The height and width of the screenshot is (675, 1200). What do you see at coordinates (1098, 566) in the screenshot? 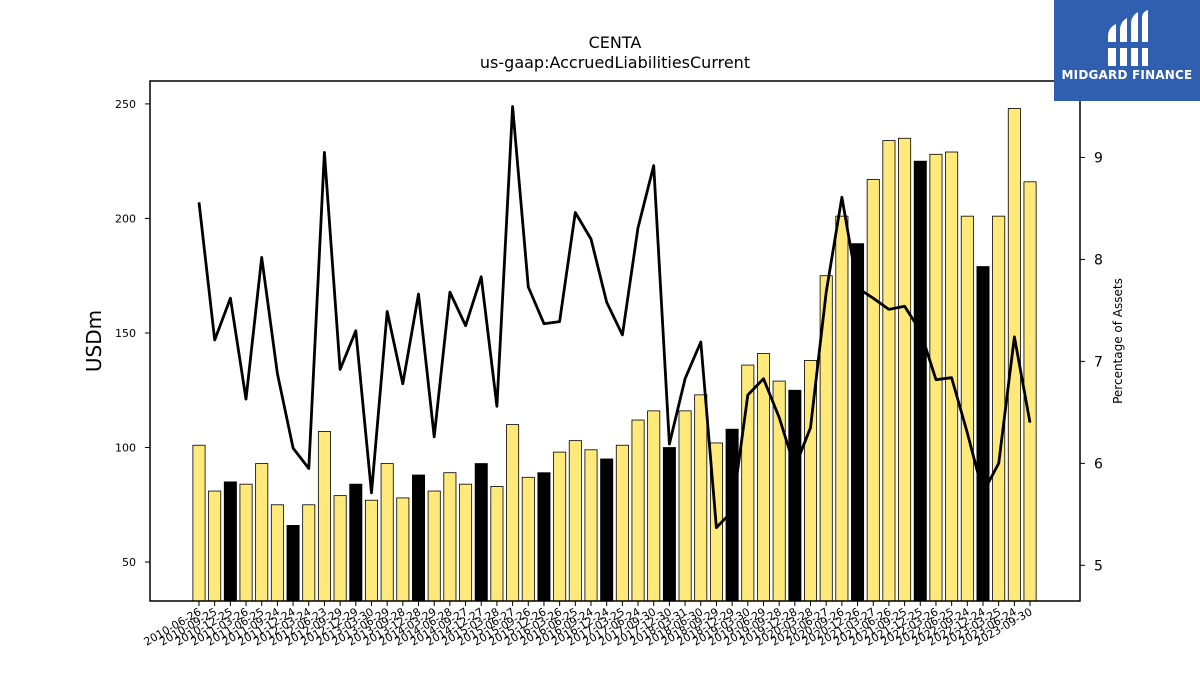
I see `y2-tick-label: 5` at bounding box center [1098, 566].